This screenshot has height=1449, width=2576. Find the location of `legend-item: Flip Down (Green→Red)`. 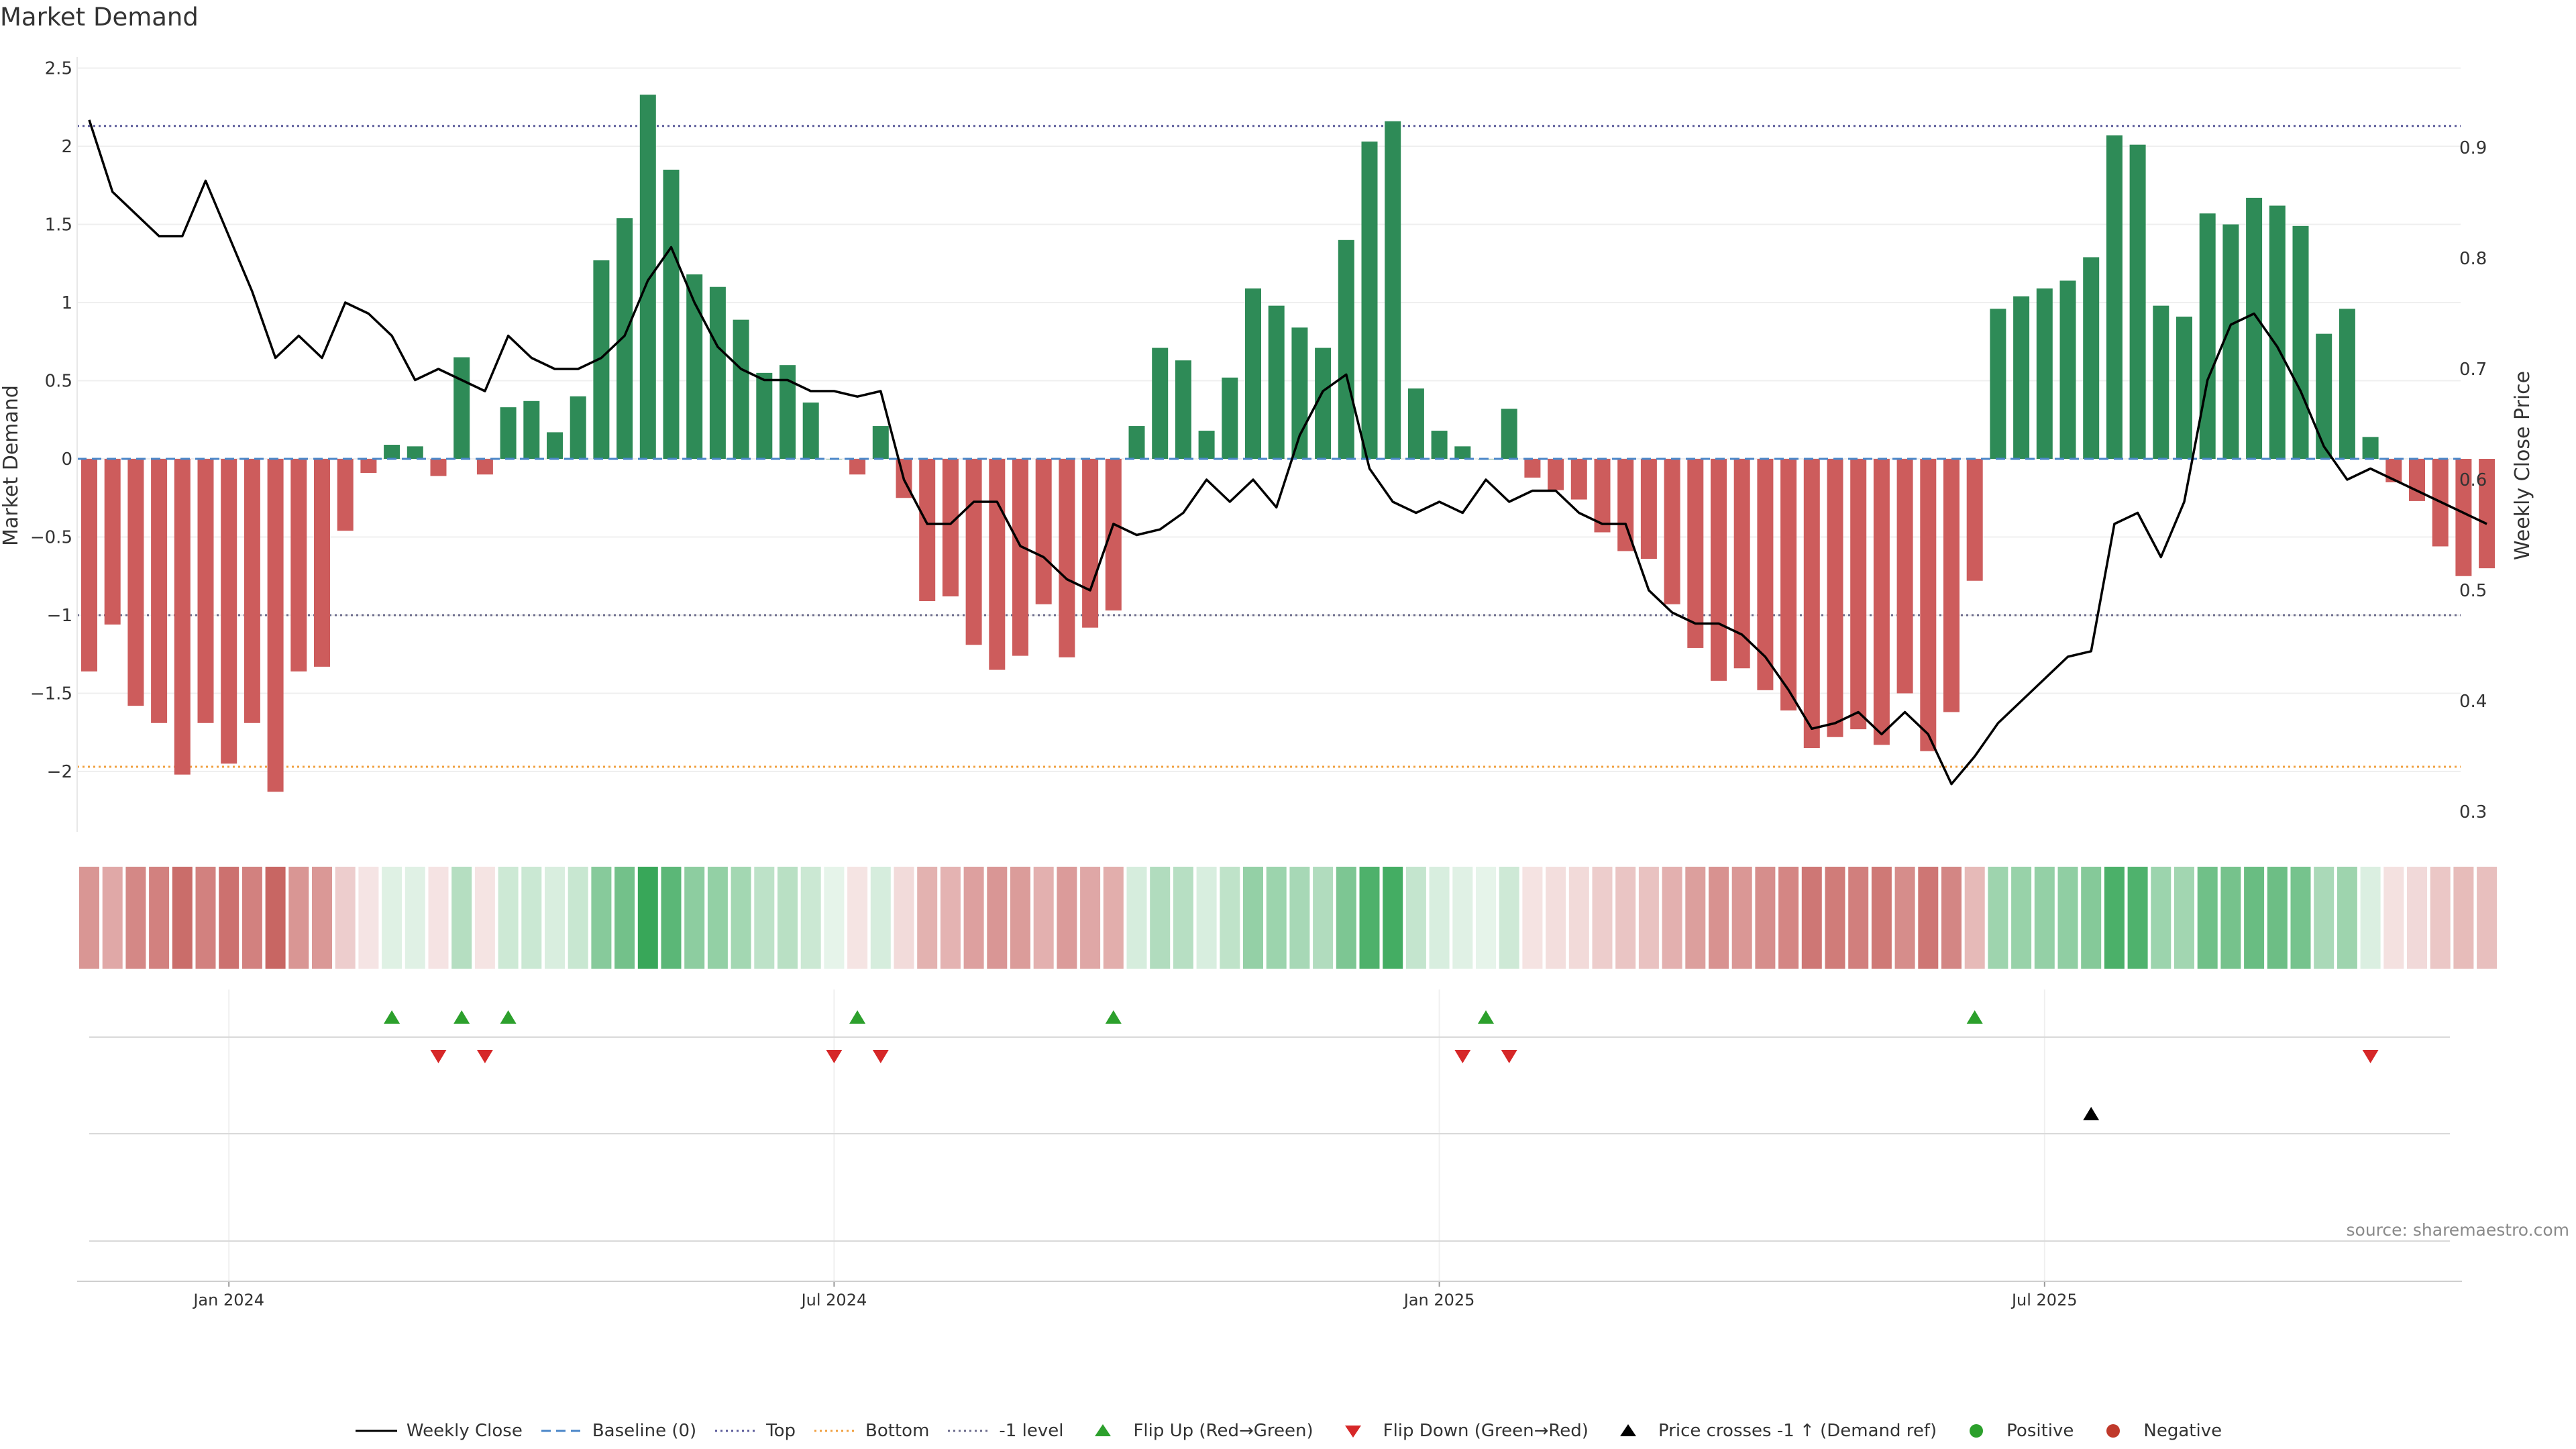

legend-item: Flip Down (Green→Red) is located at coordinates (1460, 1431).